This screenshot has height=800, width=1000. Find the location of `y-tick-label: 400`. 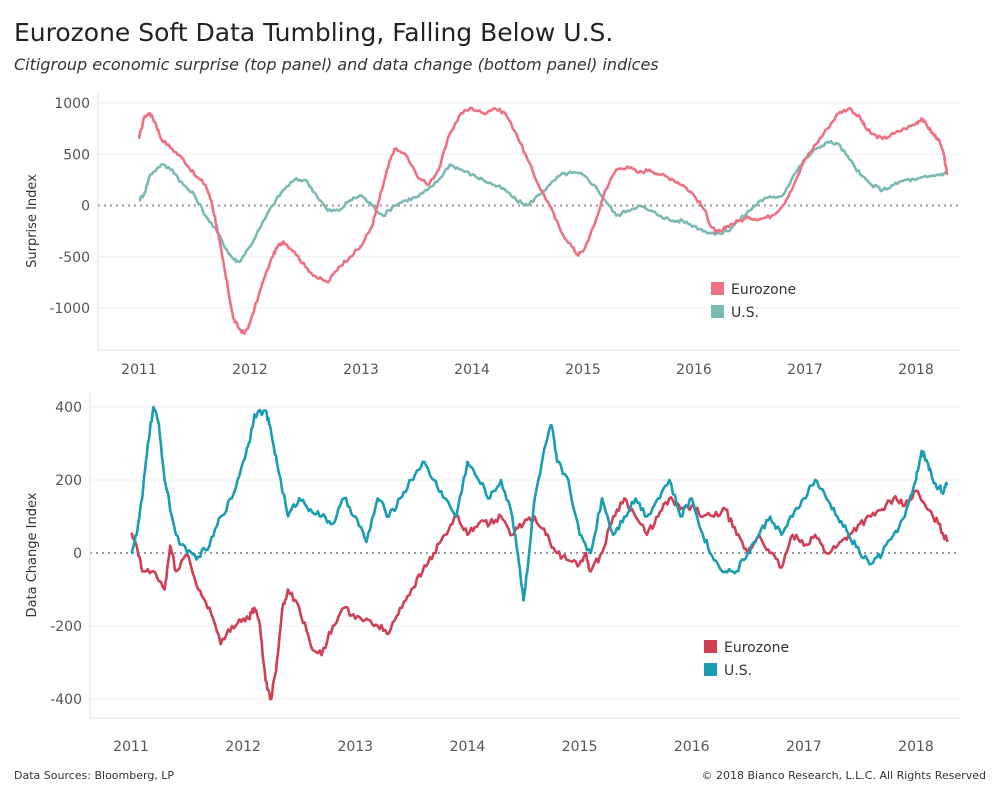

y-tick-label: 400 is located at coordinates (68, 408).